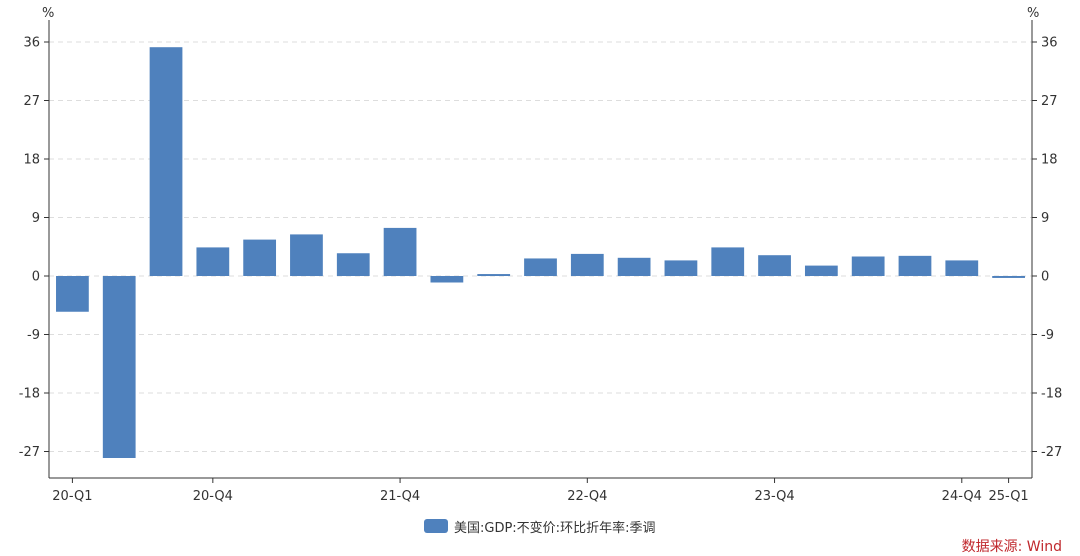  What do you see at coordinates (1051, 394) in the screenshot?
I see `y-tick-label-right: -18` at bounding box center [1051, 394].